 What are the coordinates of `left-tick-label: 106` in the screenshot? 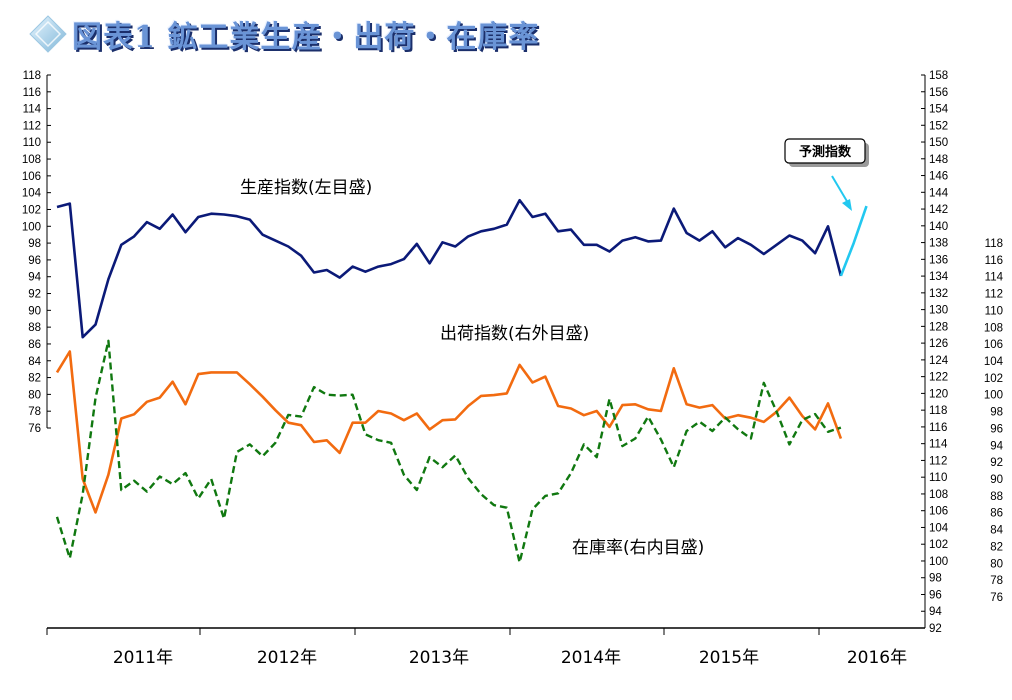 It's located at (31, 177).